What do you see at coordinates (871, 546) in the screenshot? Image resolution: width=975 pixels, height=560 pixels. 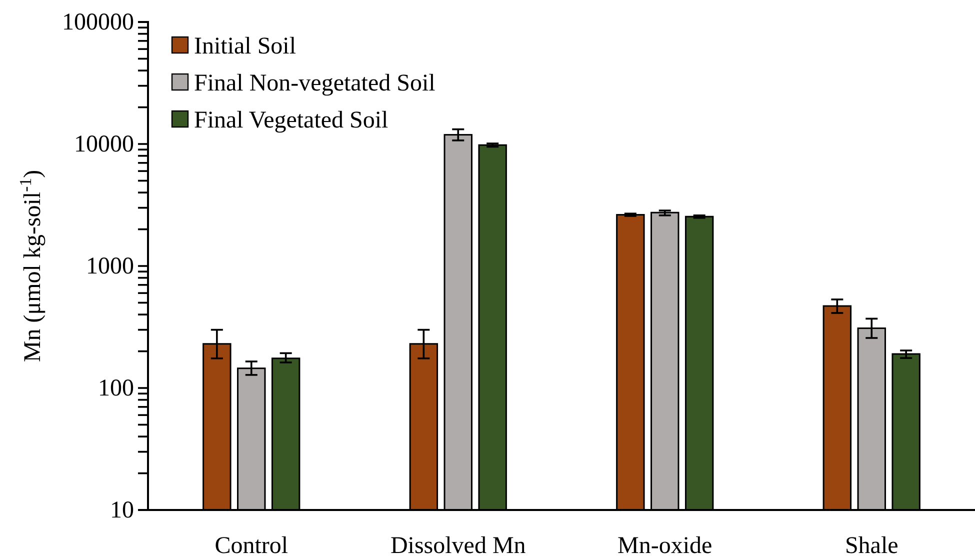 I see `x-tick-label: Shale` at bounding box center [871, 546].